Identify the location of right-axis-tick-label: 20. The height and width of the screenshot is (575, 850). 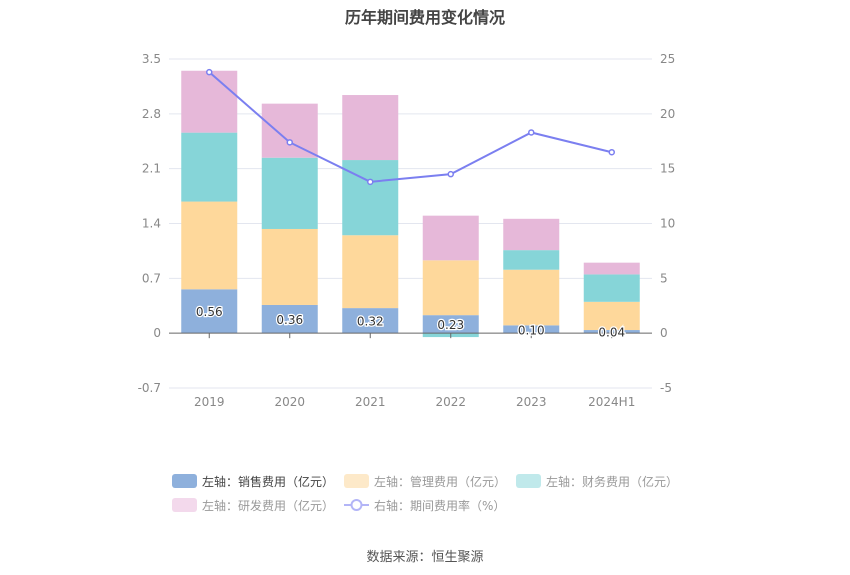
(667, 114).